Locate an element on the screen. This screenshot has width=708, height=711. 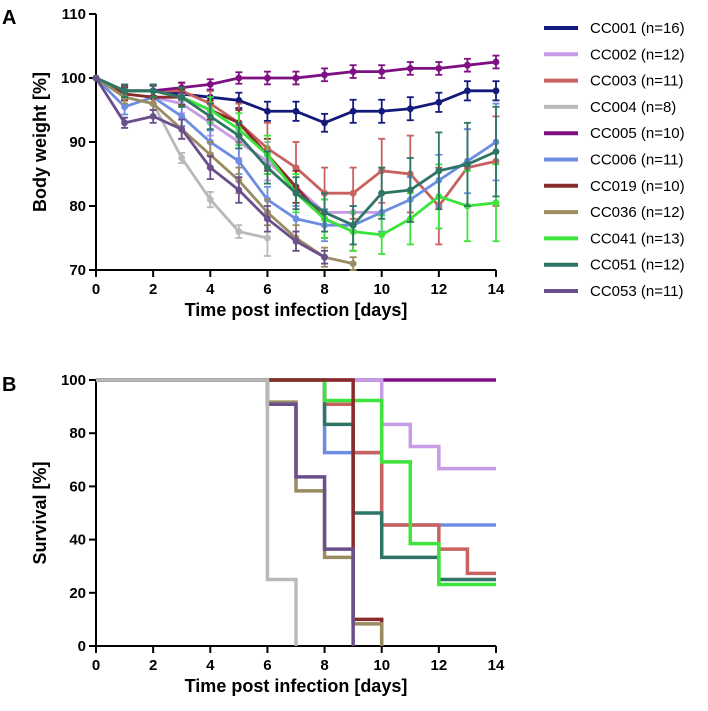
legend-label-cc019: CC019 (n=10) is located at coordinates (637, 186).